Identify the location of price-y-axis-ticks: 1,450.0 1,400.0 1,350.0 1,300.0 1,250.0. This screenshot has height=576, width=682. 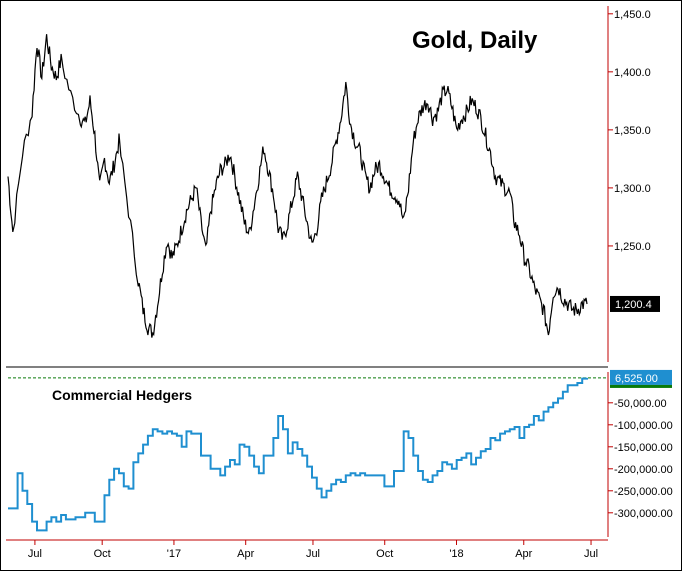
(629, 131).